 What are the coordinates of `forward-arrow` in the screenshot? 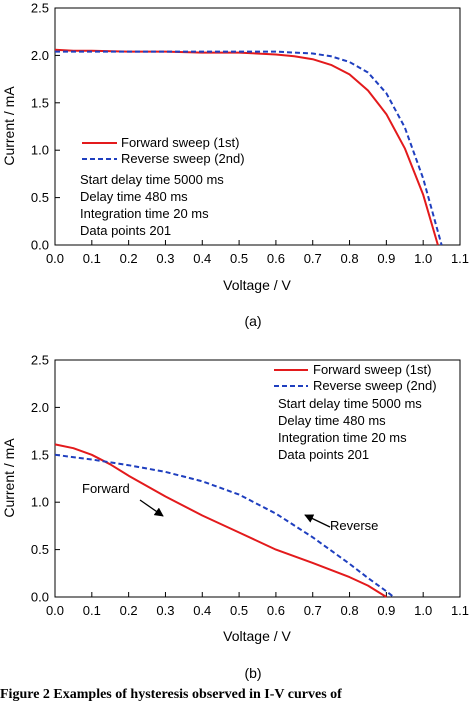 It's located at (151, 508).